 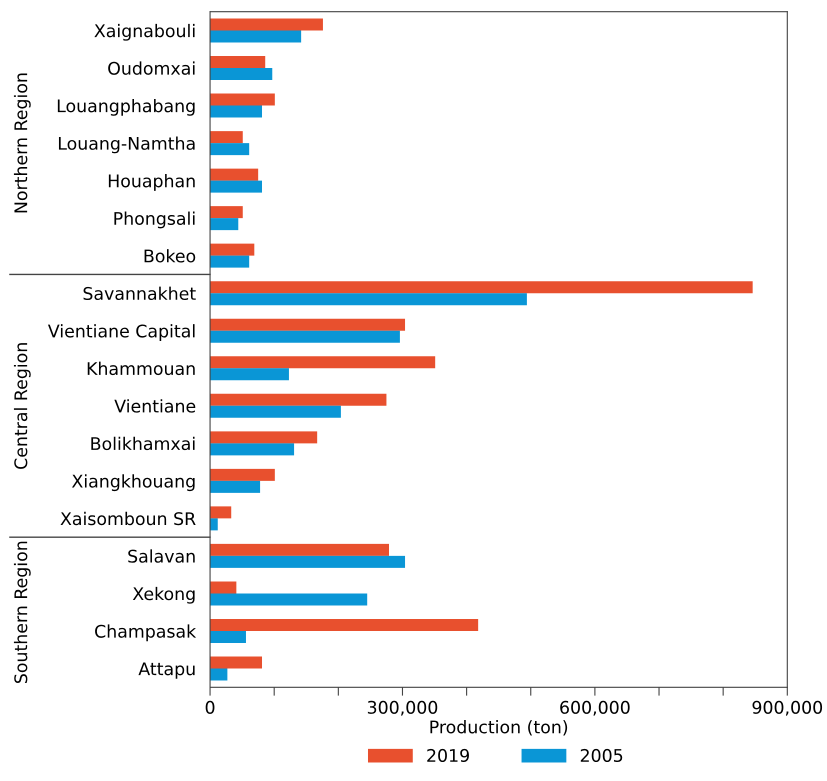 What do you see at coordinates (210, 707) in the screenshot?
I see `x-tick-label: 0` at bounding box center [210, 707].